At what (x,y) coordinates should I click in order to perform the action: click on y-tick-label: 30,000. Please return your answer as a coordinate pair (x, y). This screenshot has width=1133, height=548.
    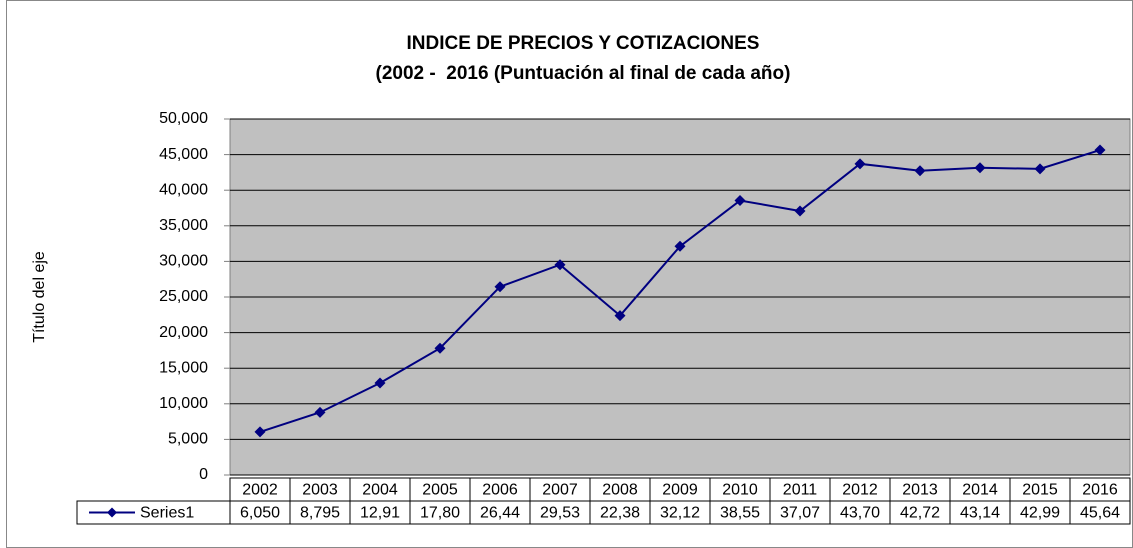
    Looking at the image, I should click on (183, 261).